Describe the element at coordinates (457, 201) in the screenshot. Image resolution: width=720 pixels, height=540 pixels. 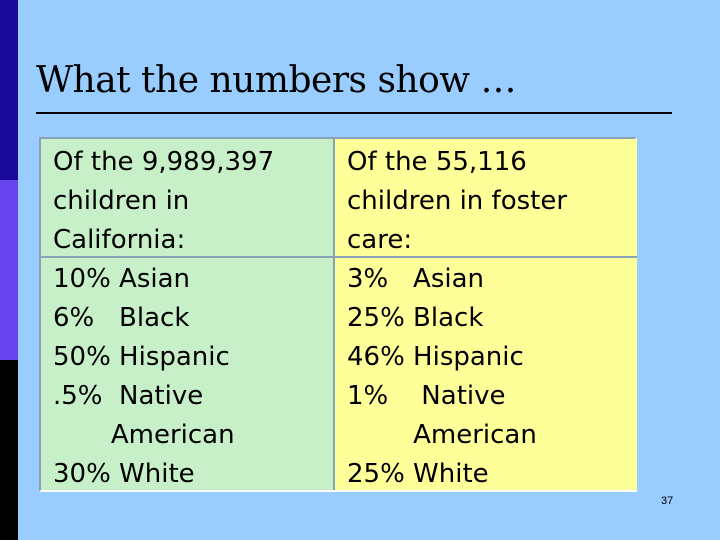
I see `foster-care-header: Of the 55,116 children in foster care:` at that location.